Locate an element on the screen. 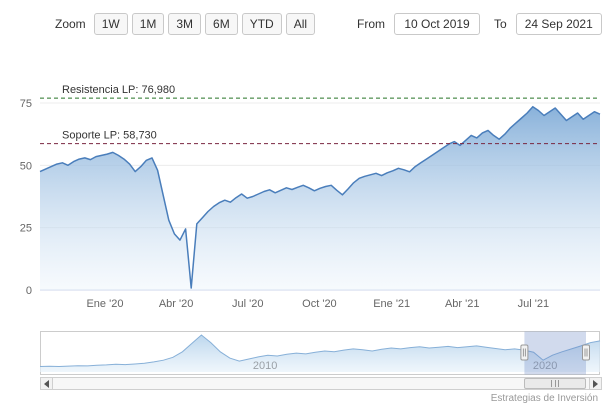  x-axis-tick-label: Ene '20 is located at coordinates (104, 304).